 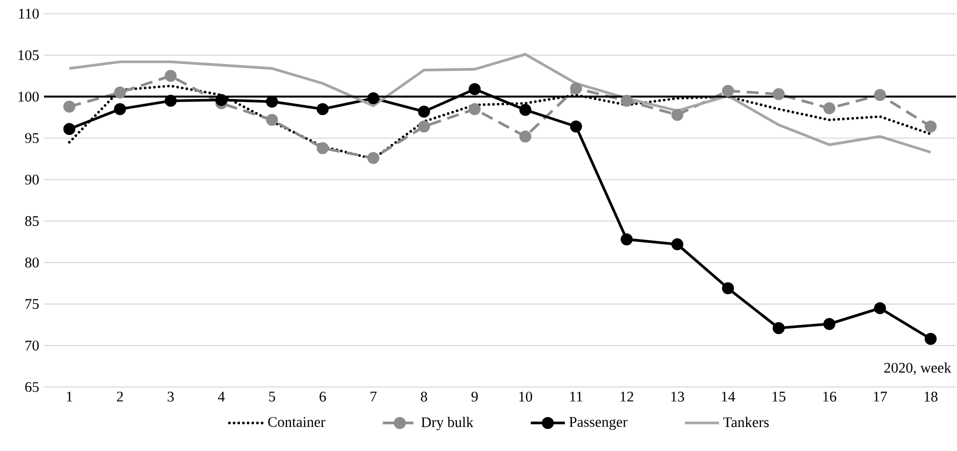 I want to click on y-tick-label: 85, so click(x=32, y=221).